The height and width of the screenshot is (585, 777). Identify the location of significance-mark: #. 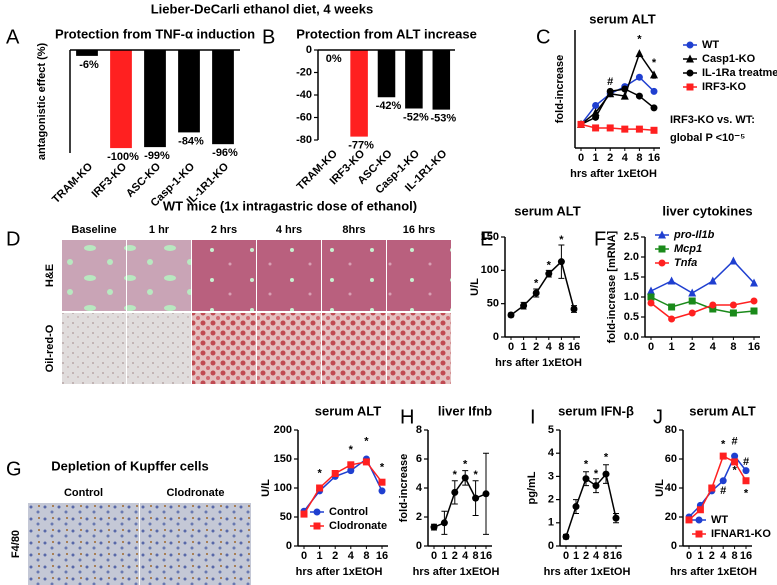
(735, 442).